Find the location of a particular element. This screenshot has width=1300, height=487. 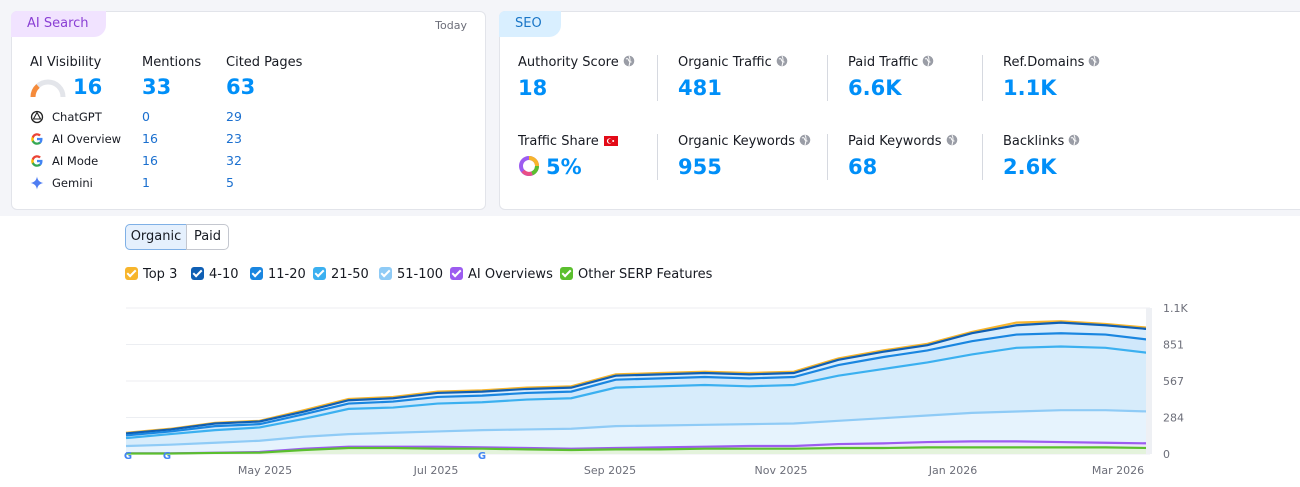

metric-label-organic-traffic: Organic Traffic is located at coordinates (733, 62).